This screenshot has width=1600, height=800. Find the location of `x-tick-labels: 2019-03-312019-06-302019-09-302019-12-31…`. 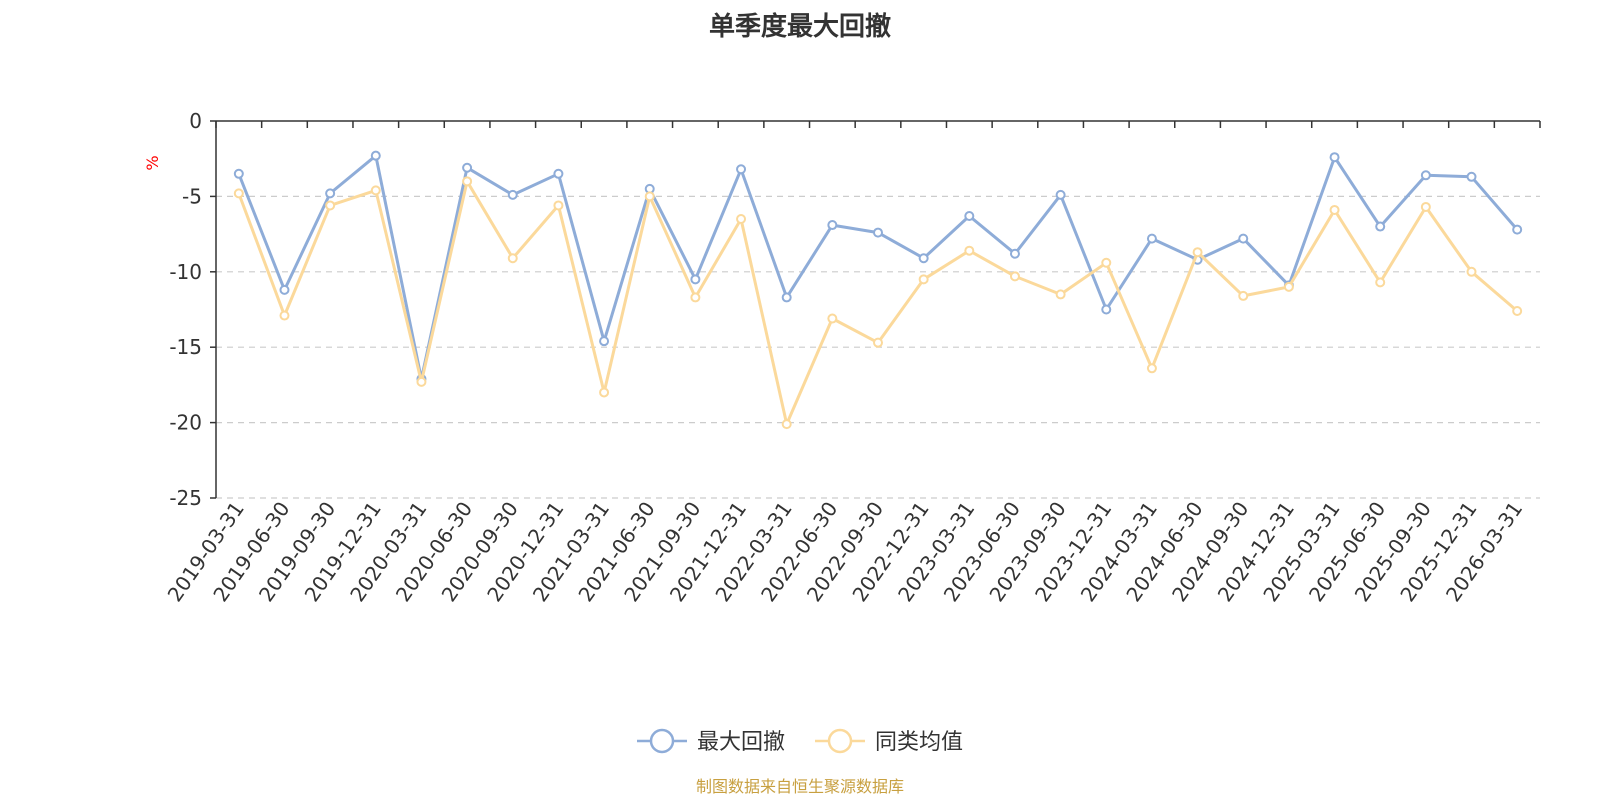

x-tick-labels: 2019-03-312019-06-302019-09-302019-12-31… is located at coordinates (845, 551).